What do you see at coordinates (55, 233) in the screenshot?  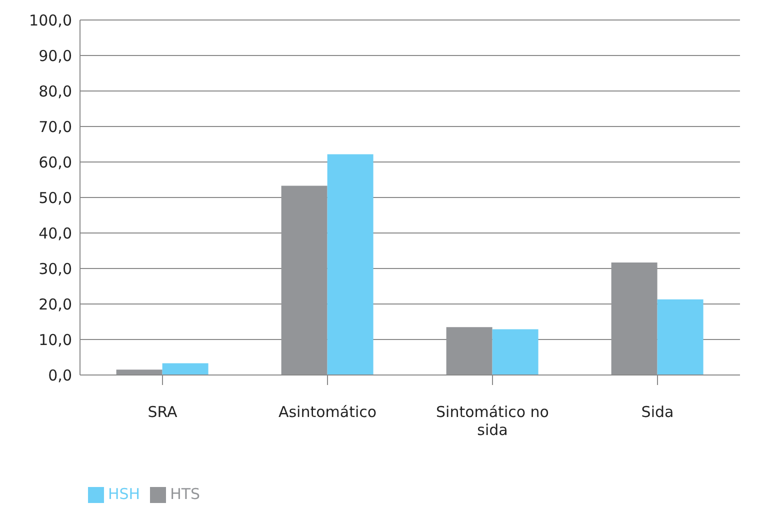 I see `y-tick-label: 40,0` at bounding box center [55, 233].